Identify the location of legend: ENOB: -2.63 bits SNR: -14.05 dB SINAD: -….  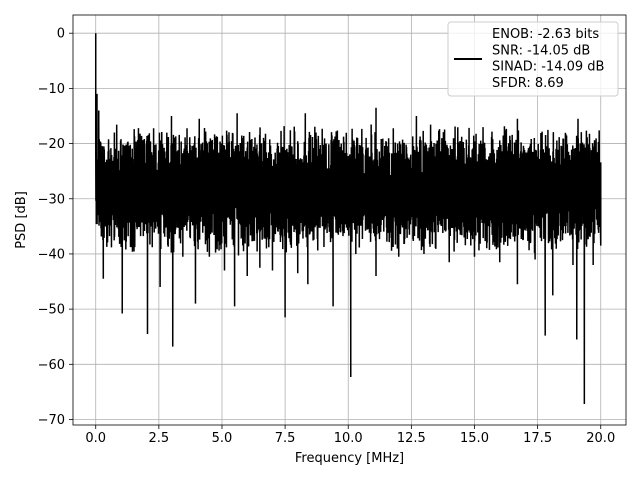
(533, 59).